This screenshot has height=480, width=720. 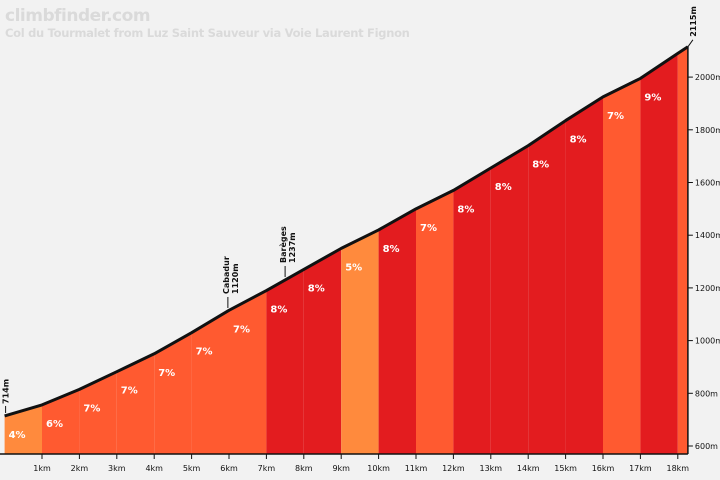 I want to click on y-tick-label: 2000m, so click(x=707, y=77).